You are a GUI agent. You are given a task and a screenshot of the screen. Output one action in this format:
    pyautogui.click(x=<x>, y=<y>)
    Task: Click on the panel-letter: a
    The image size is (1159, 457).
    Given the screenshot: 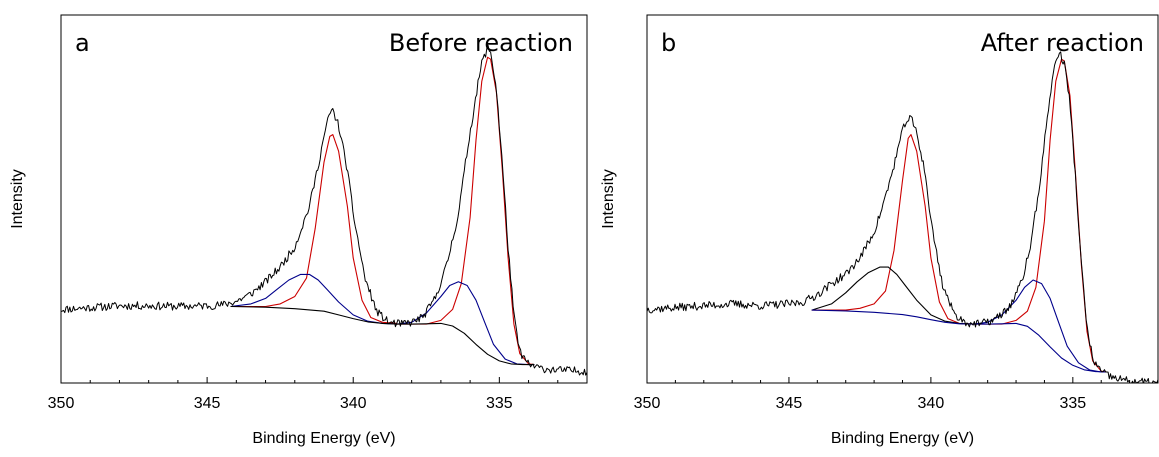 What is the action you would take?
    pyautogui.click(x=82, y=43)
    